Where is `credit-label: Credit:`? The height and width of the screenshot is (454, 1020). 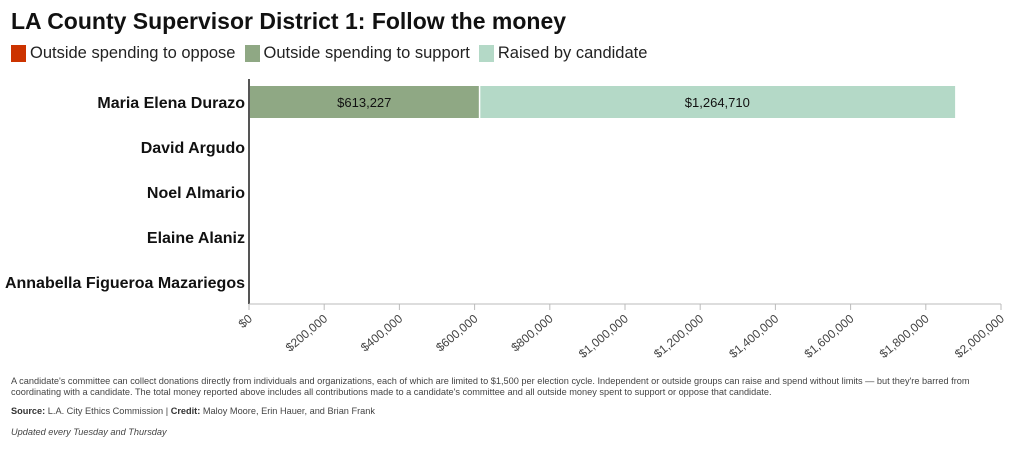
credit-label: Credit: is located at coordinates (185, 411).